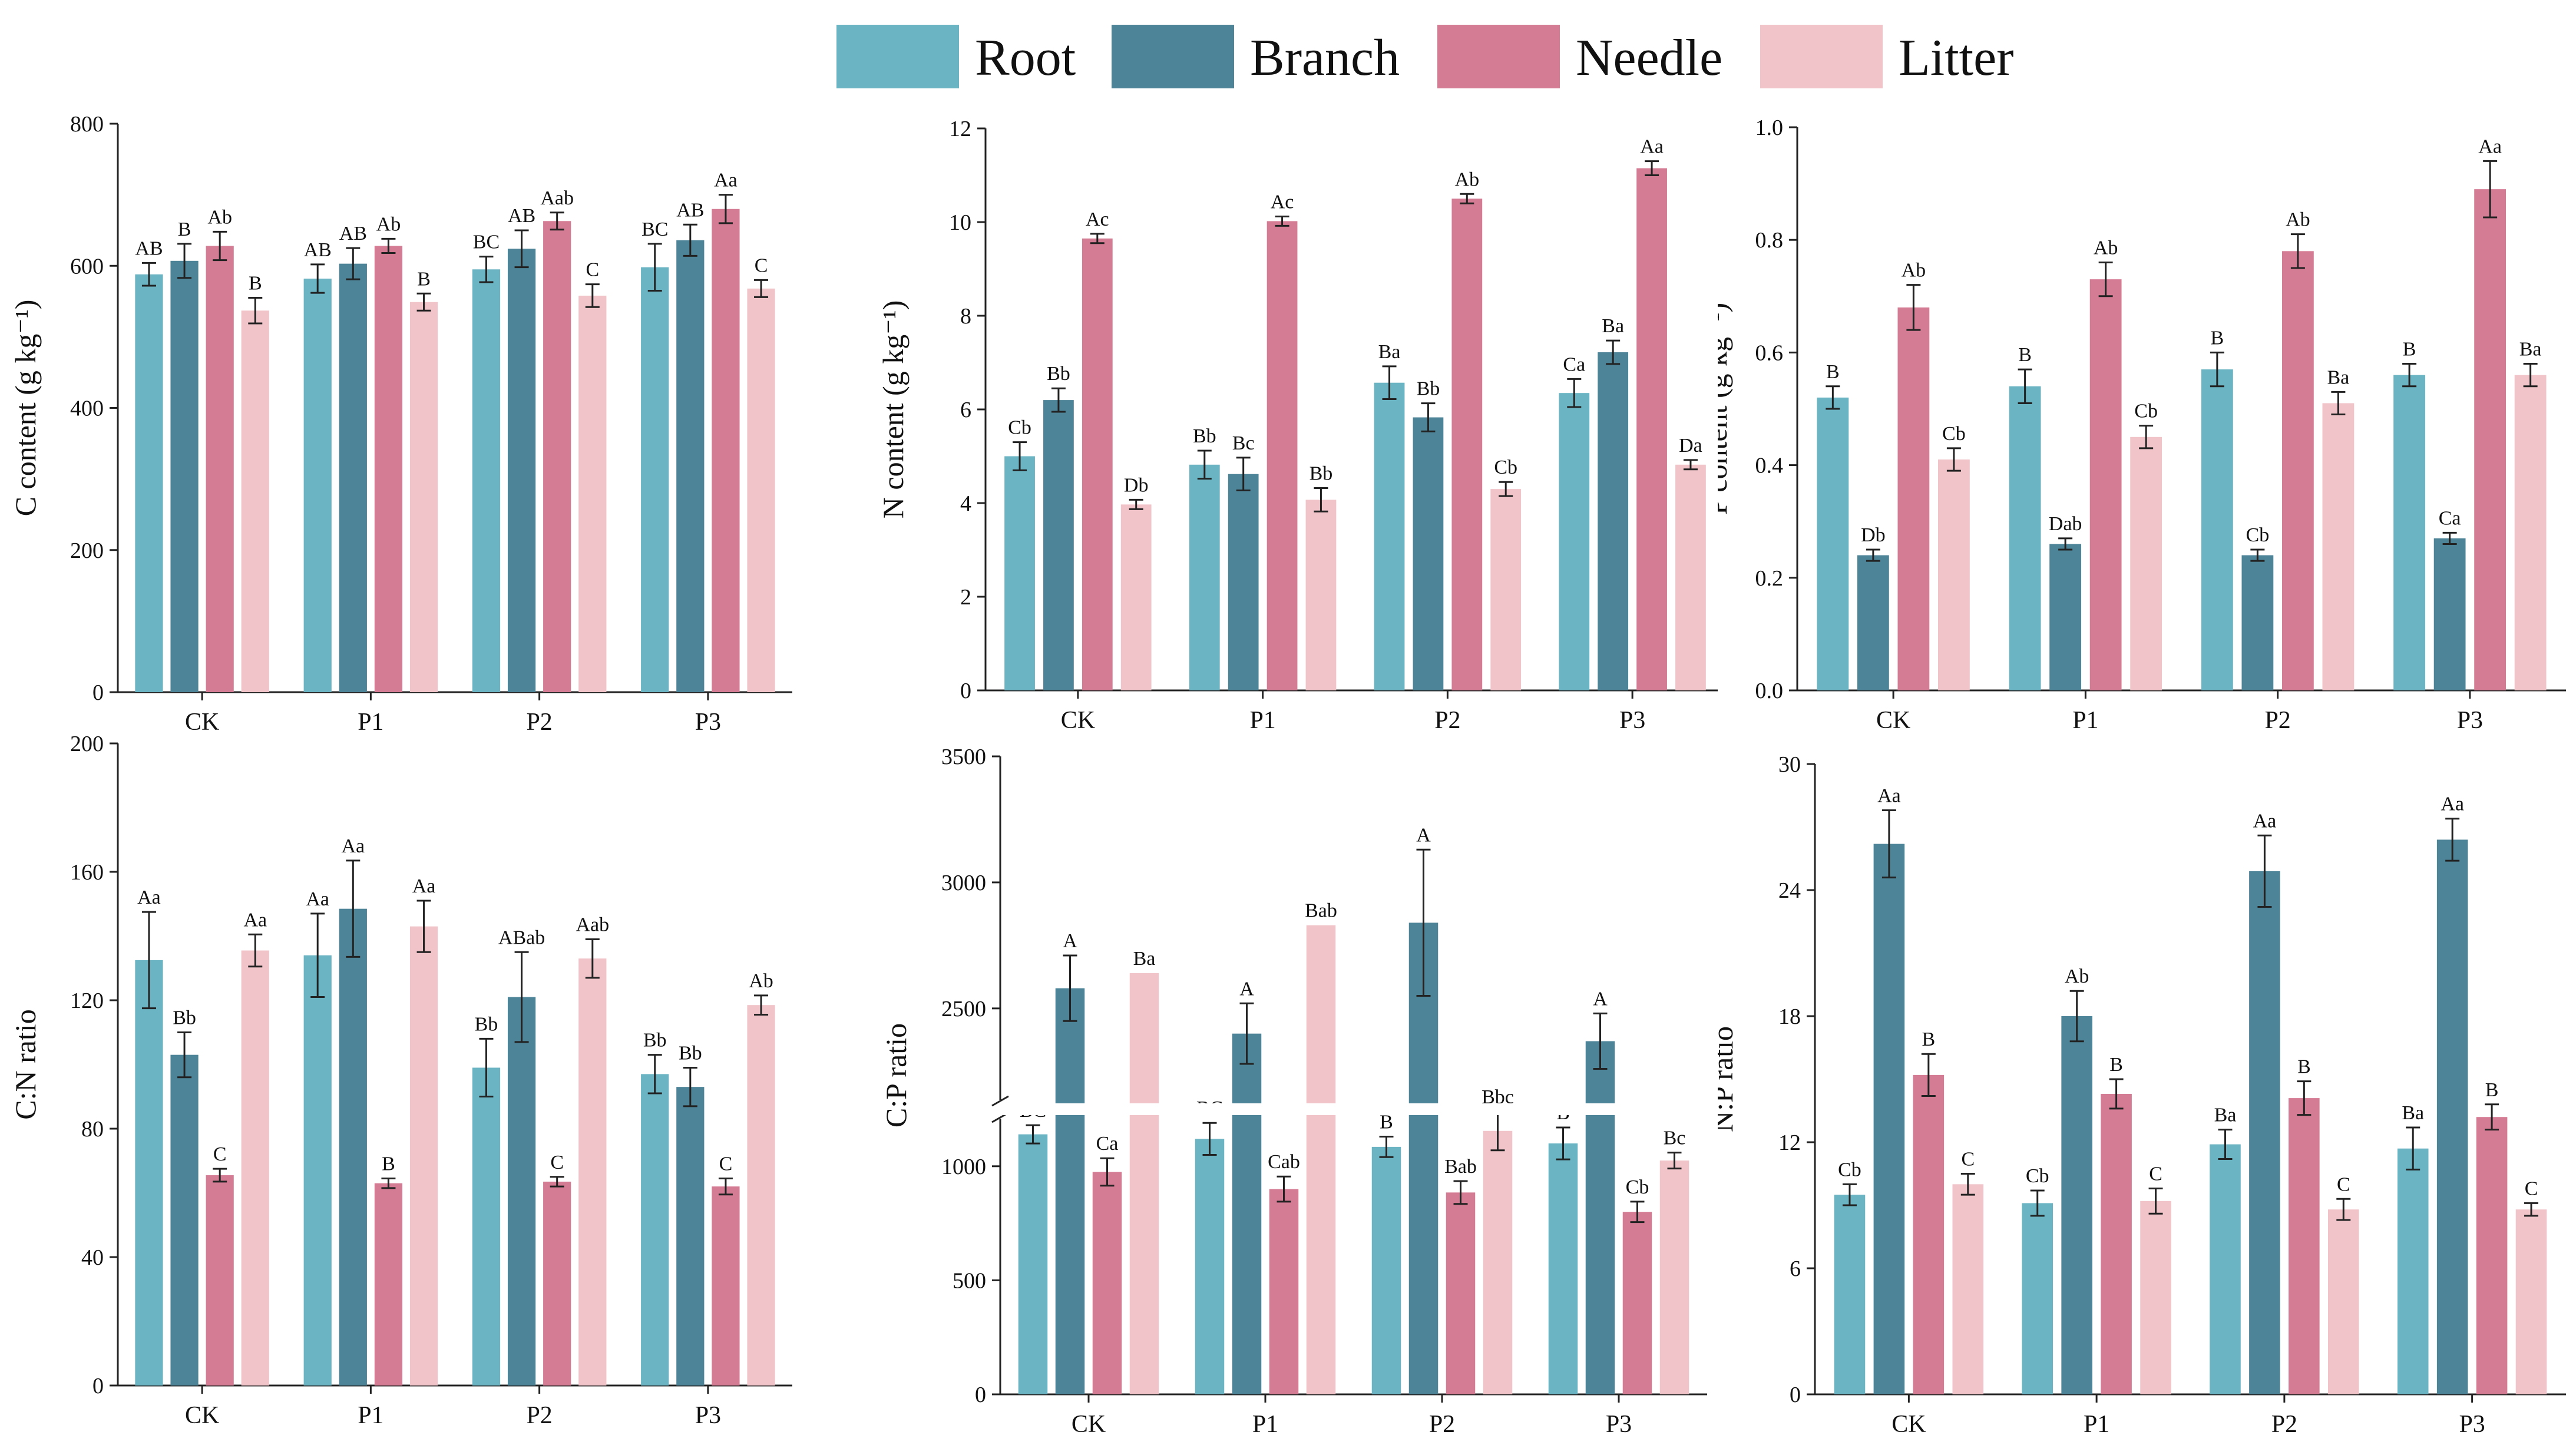 The width and height of the screenshot is (2576, 1445). I want to click on bar-needle-p3, so click(726, 450).